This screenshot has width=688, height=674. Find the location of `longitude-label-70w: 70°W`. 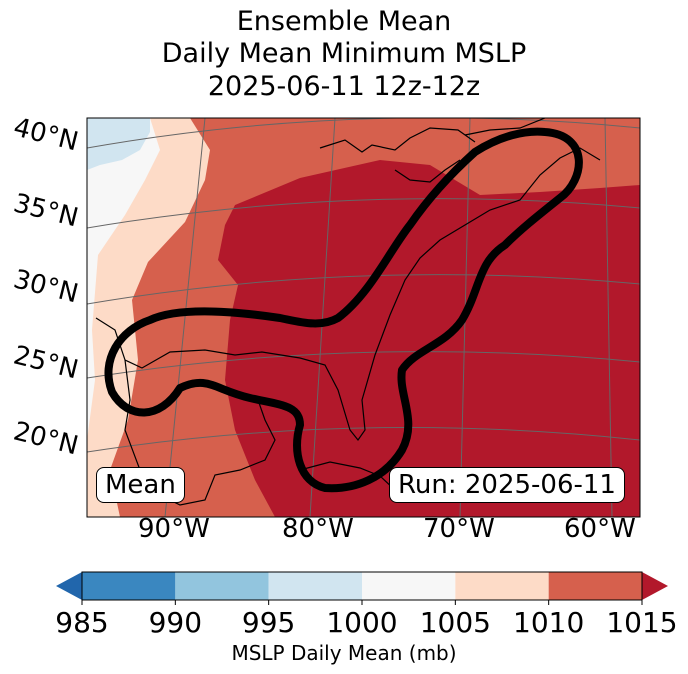

longitude-label-70w: 70°W is located at coordinates (459, 529).